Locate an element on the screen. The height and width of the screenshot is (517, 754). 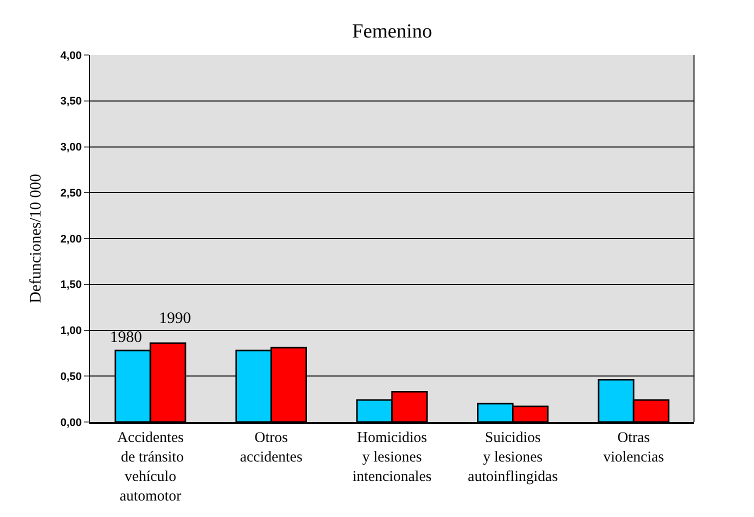
y-tick-label: 1,00 is located at coordinates (71, 331).